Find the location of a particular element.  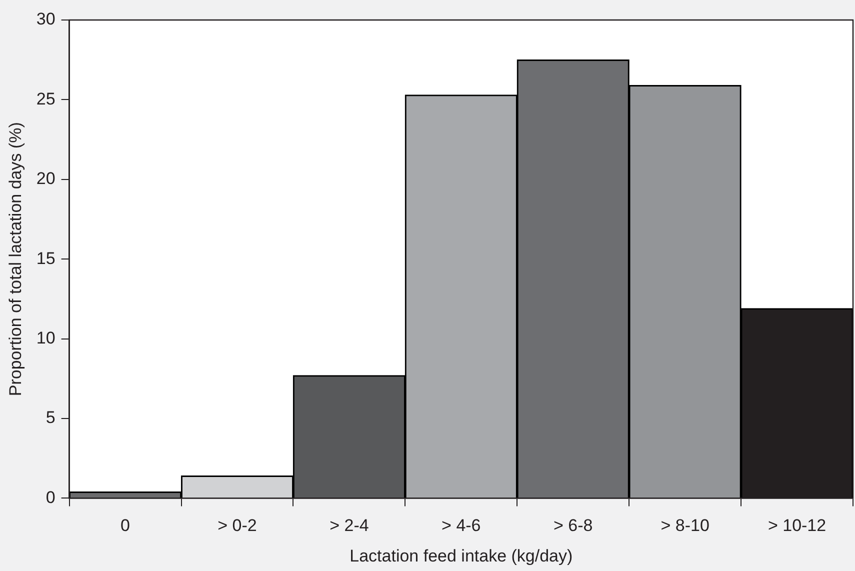

x-axis-title: Lactation feed intake (kg/day) is located at coordinates (461, 556).